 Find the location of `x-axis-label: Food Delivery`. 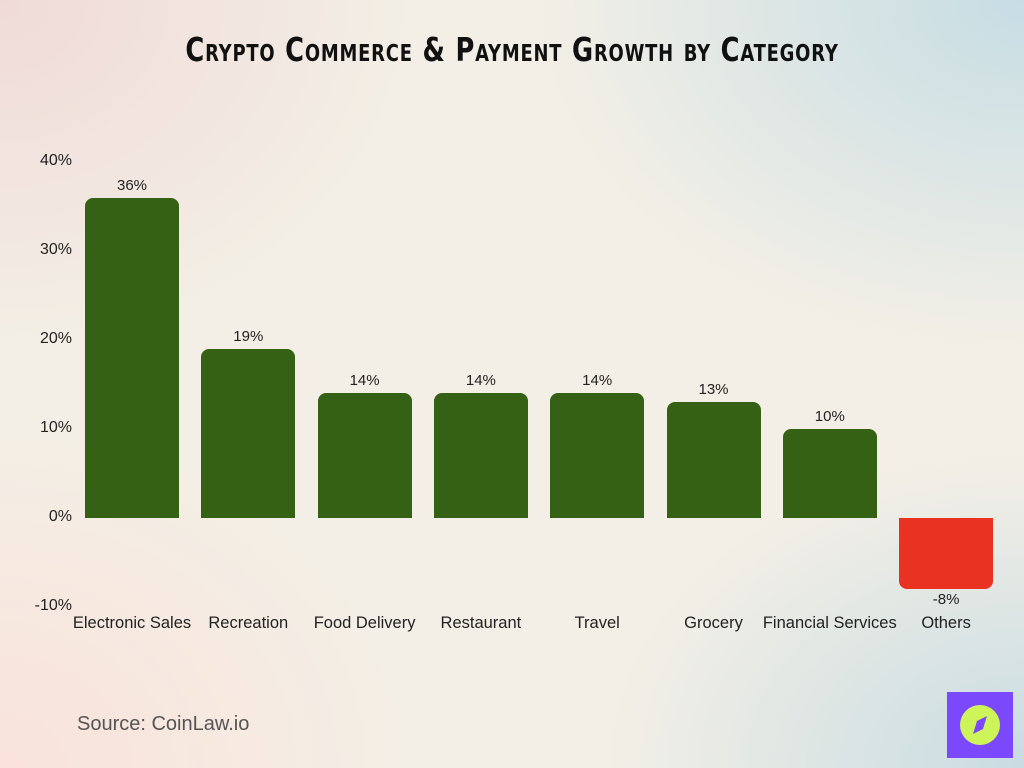

x-axis-label: Food Delivery is located at coordinates (364, 623).